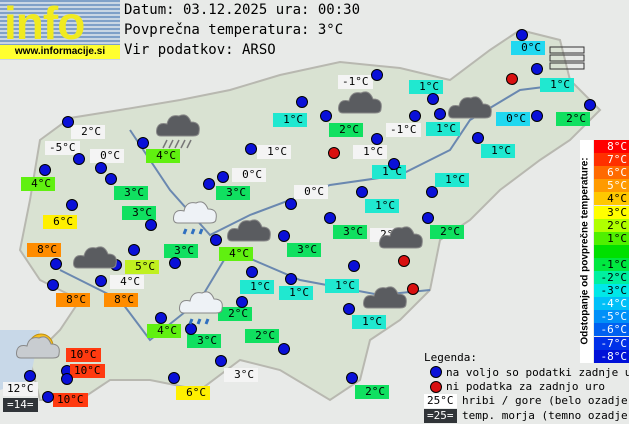  What do you see at coordinates (436, 387) in the screenshot?
I see `legend-red-dot-icon` at bounding box center [436, 387].